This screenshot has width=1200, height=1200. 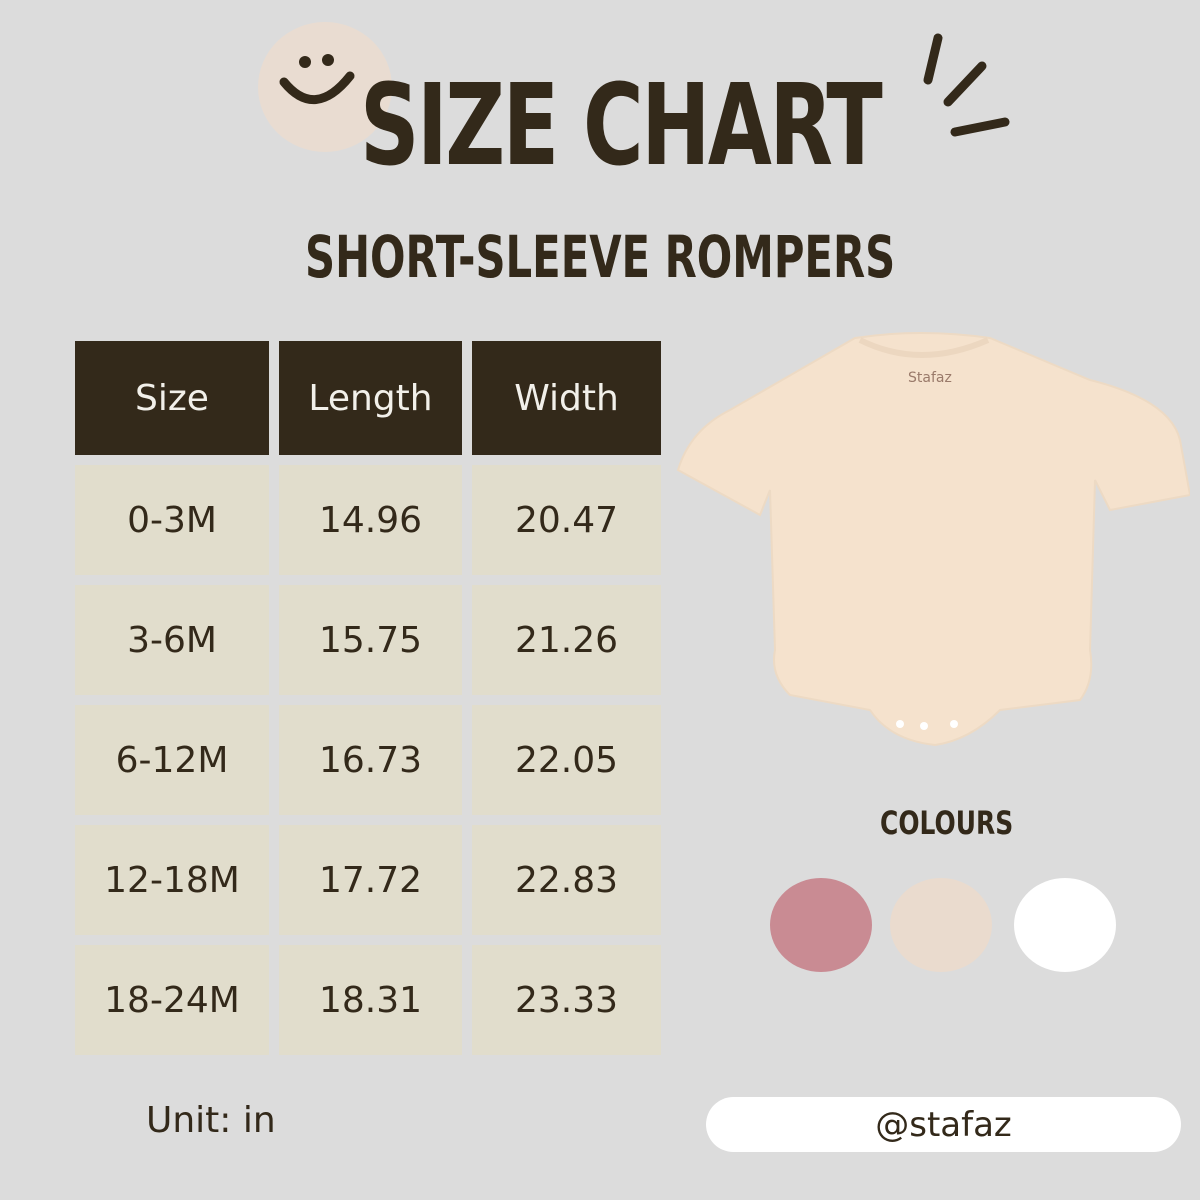 I want to click on header-size: Size, so click(x=172, y=398).